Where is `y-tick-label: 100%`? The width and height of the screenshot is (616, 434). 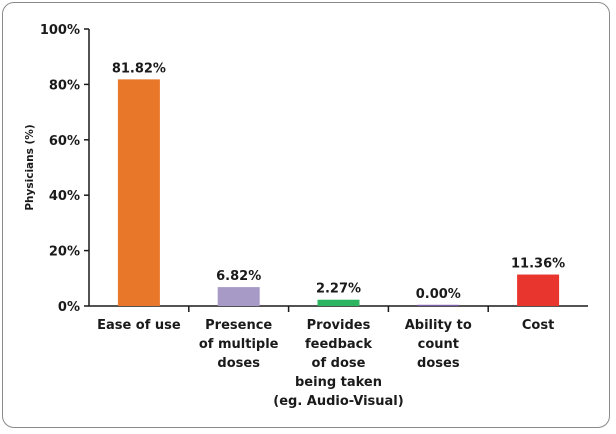
y-tick-label: 100% is located at coordinates (60, 30).